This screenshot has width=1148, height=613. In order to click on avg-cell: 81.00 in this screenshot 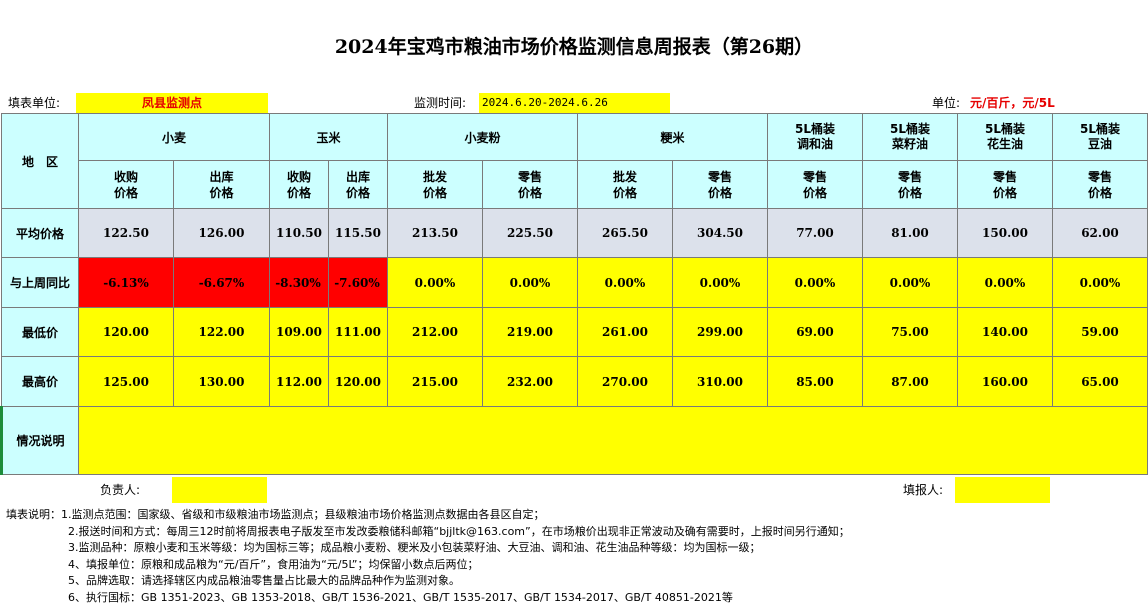, I will do `click(910, 233)`.